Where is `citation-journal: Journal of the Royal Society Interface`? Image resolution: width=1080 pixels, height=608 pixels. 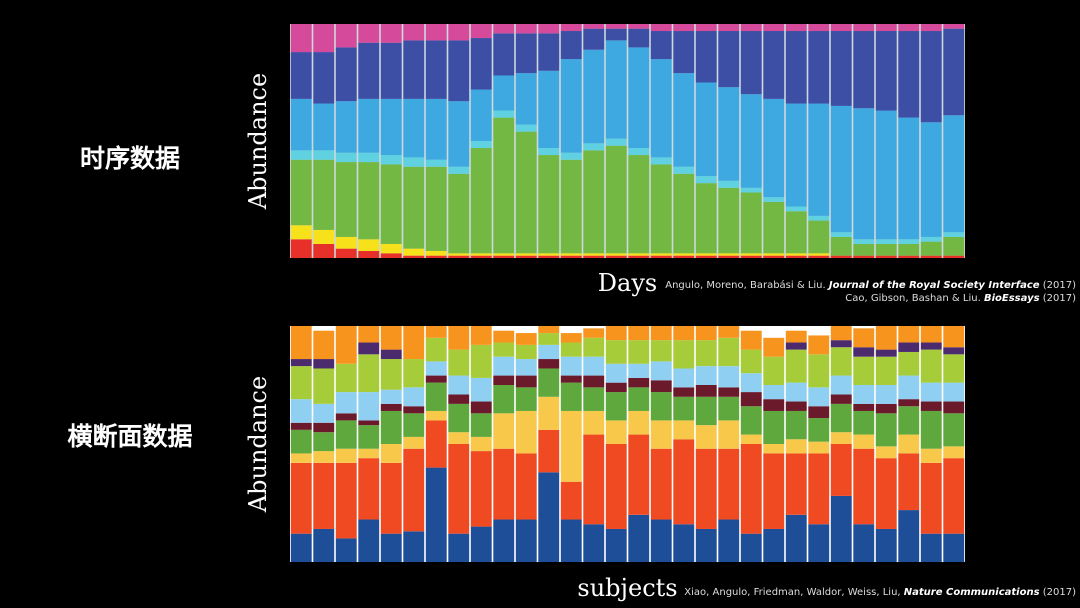 citation-journal: Journal of the Royal Society Interface is located at coordinates (934, 285).